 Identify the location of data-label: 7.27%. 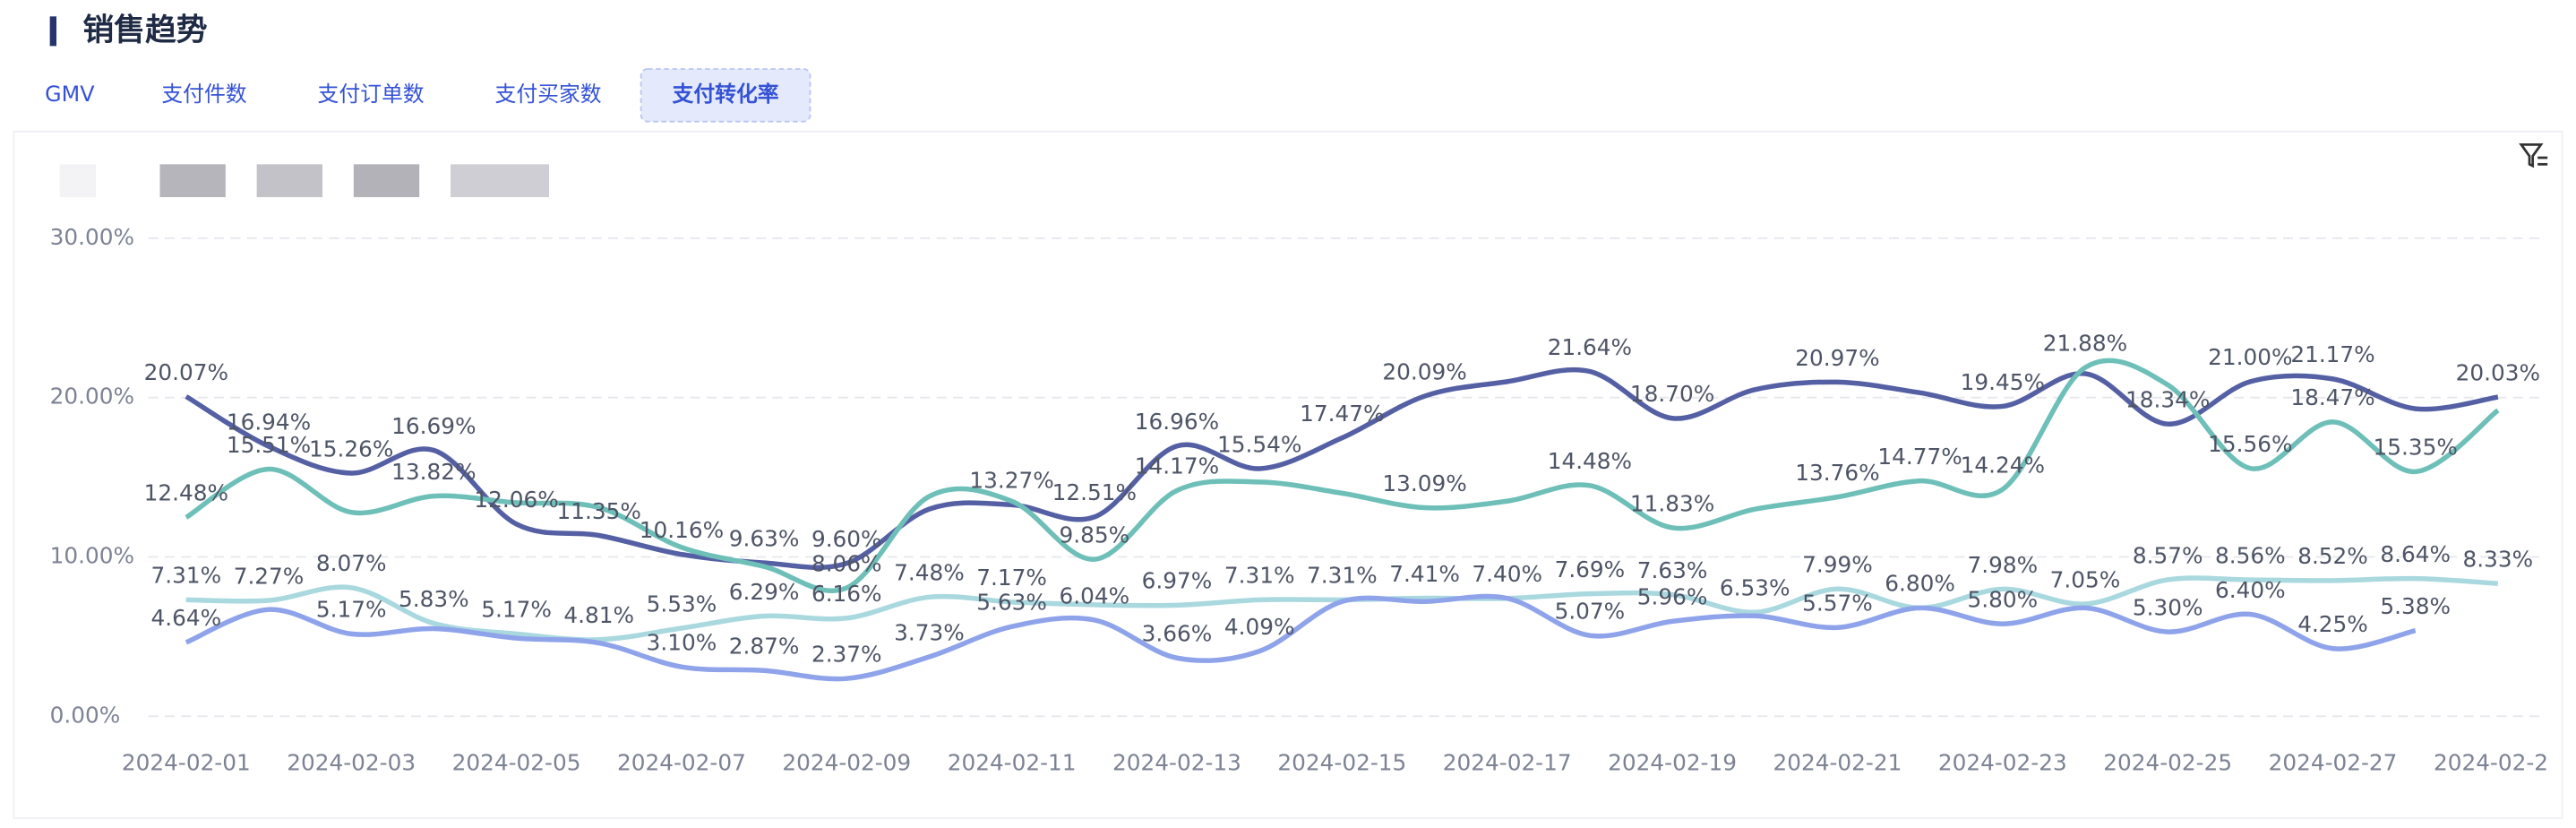
(269, 576).